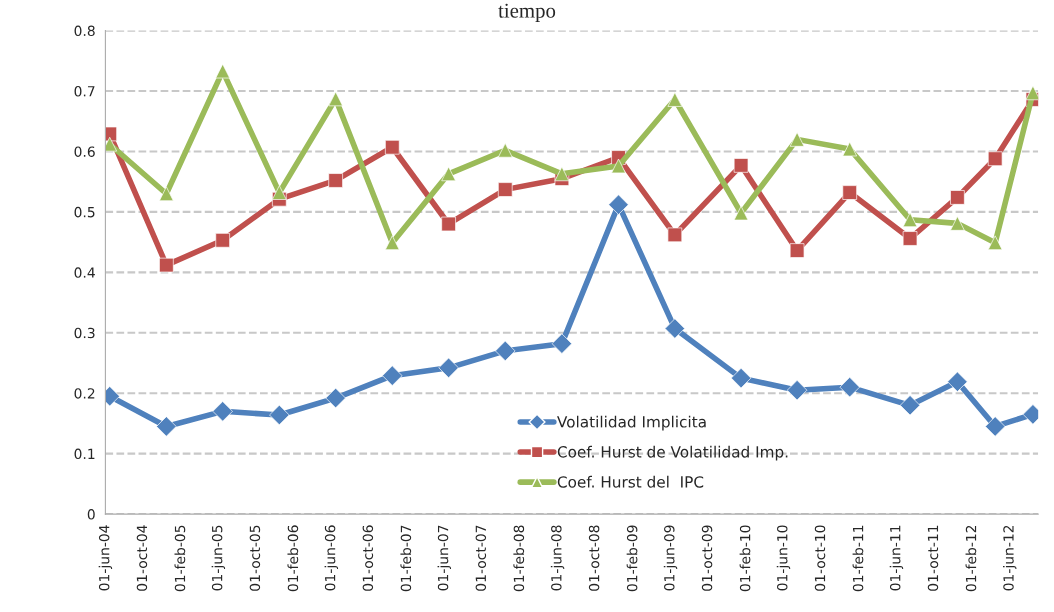  I want to click on x-tick-label: 01-feb-11, so click(858, 558).